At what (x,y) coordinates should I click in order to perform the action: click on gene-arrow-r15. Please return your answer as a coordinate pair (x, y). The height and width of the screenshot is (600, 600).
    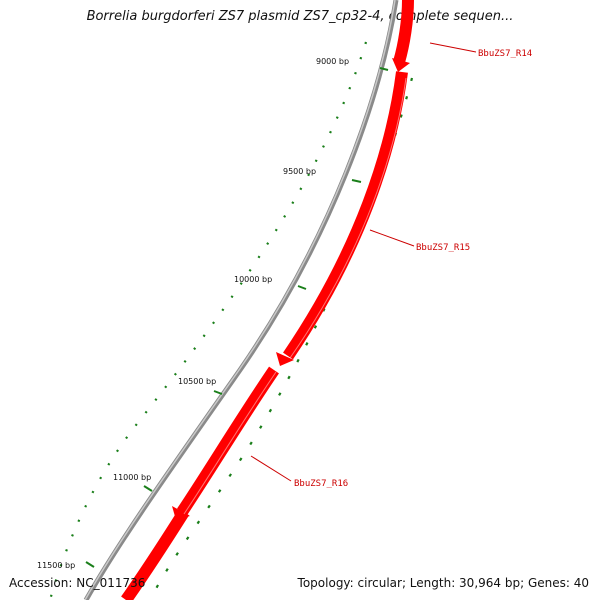
    Looking at the image, I should click on (345, 215).